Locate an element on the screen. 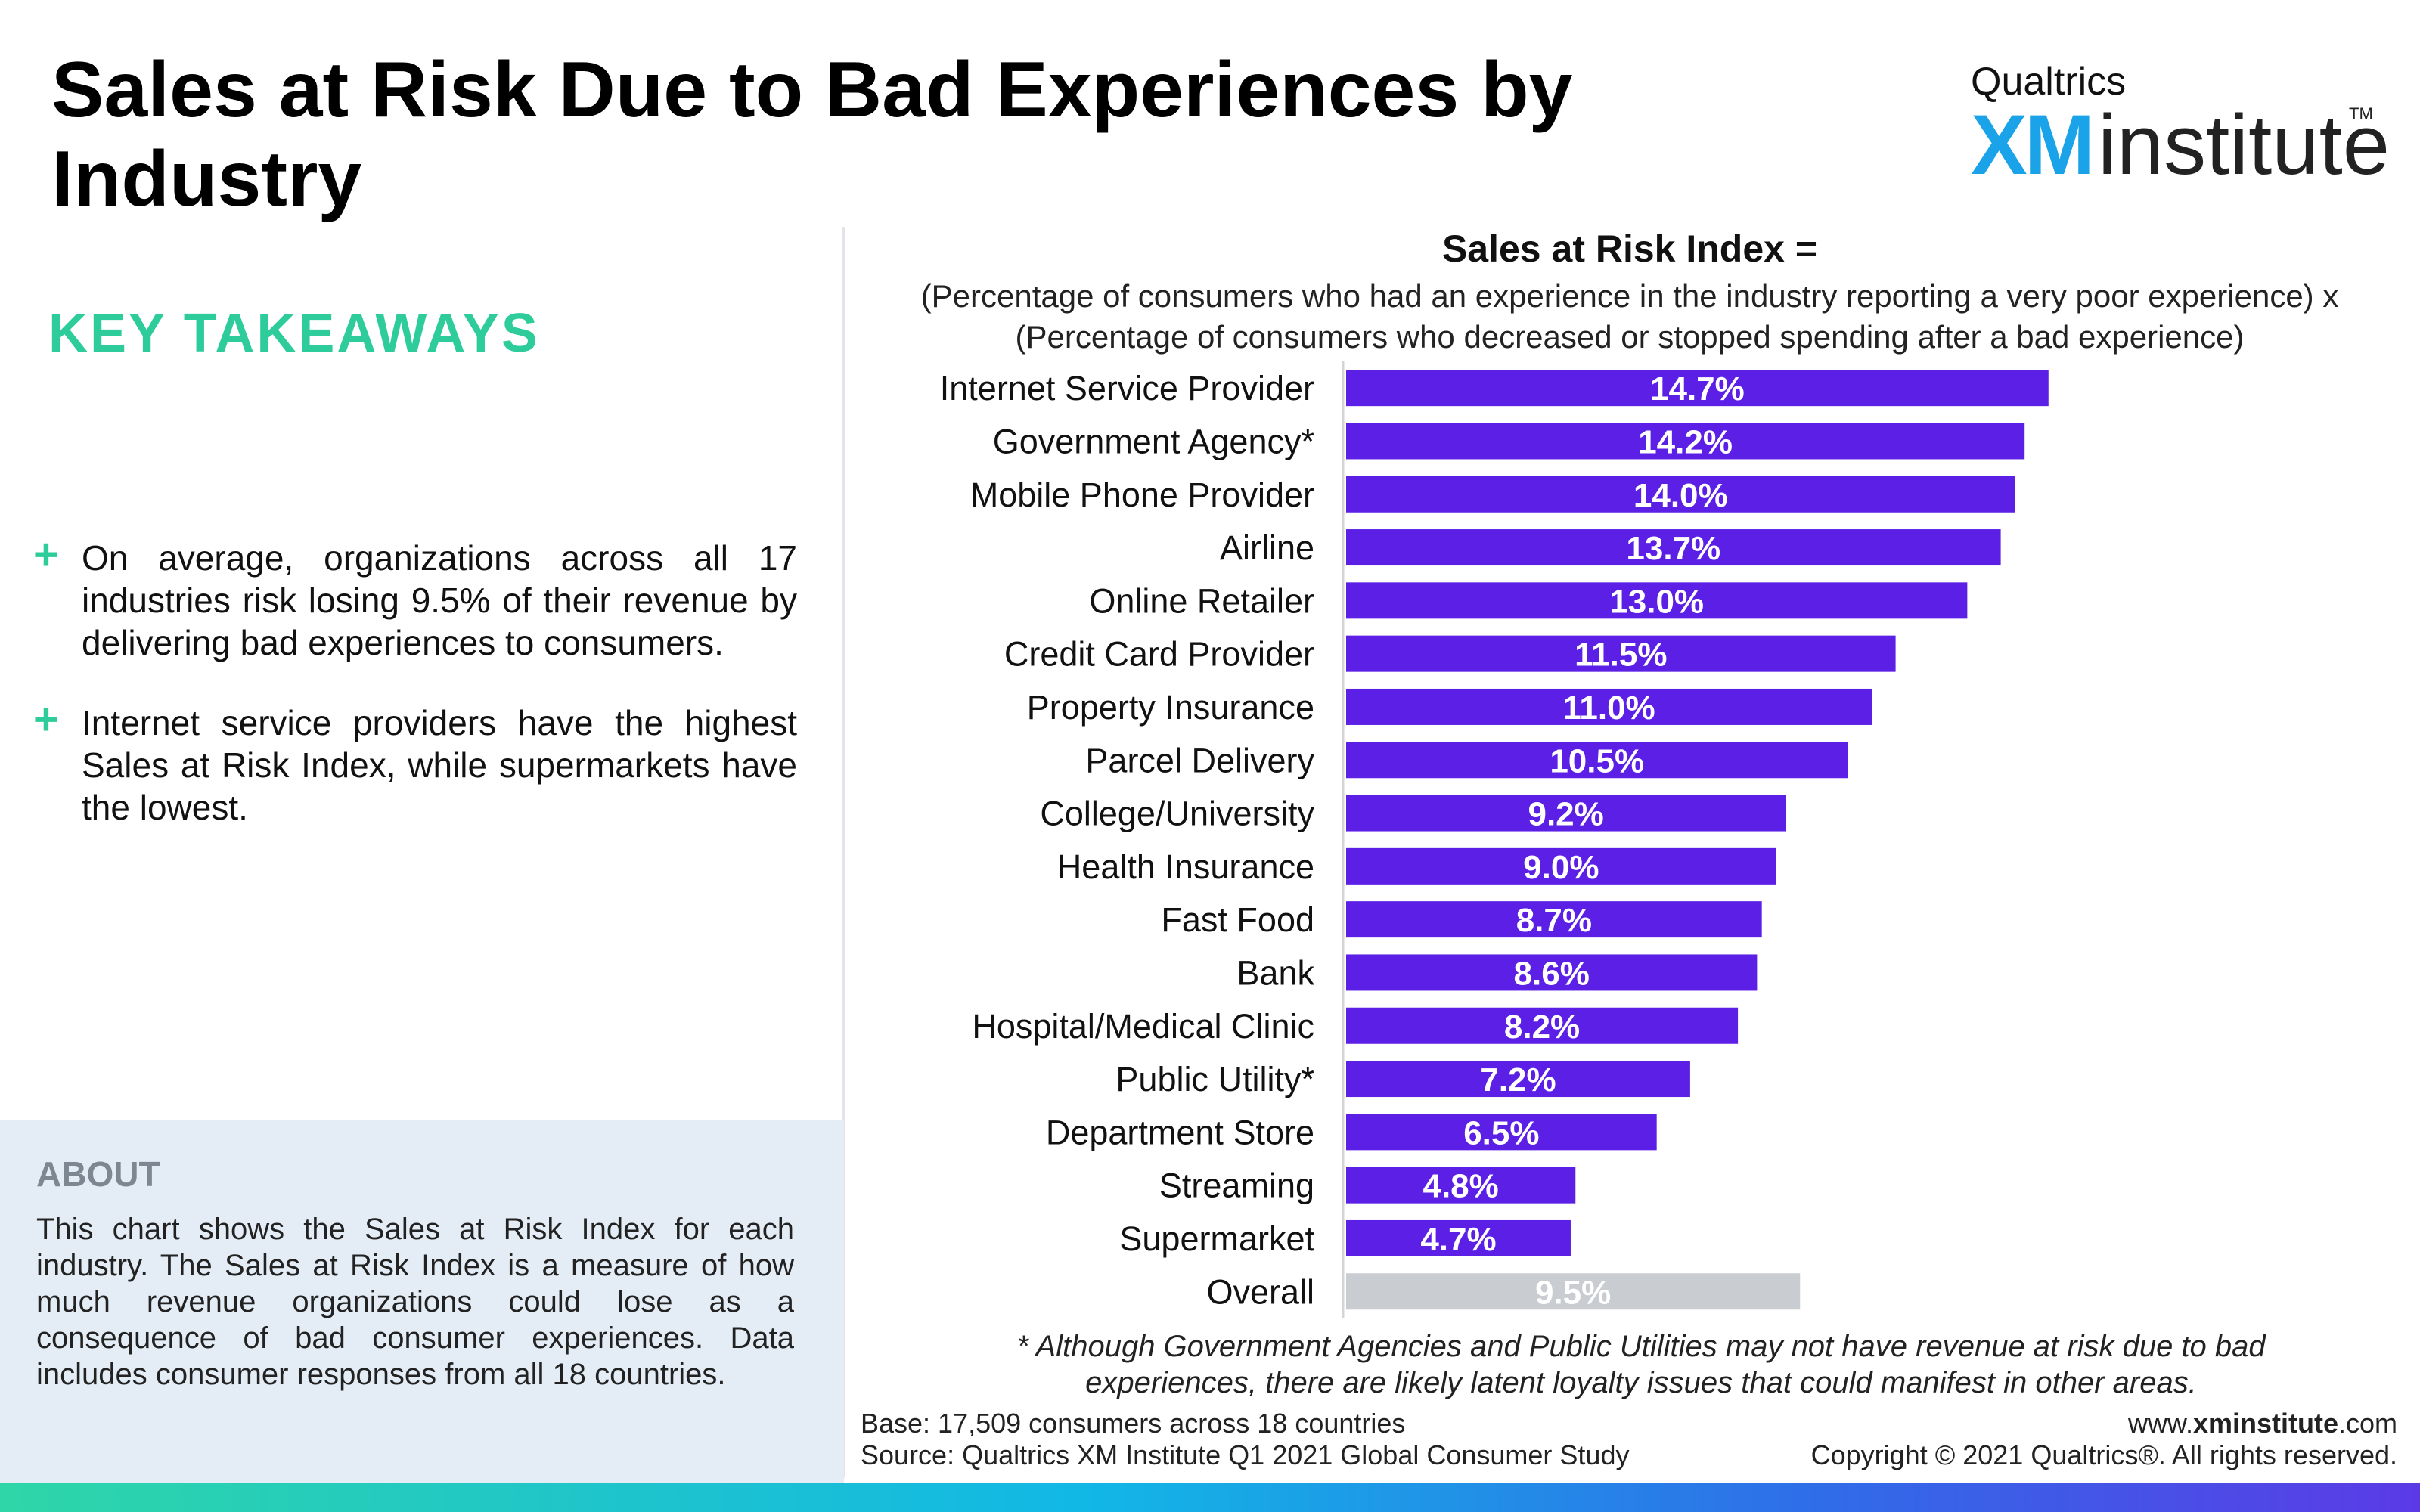 The image size is (2420, 1512). bar-value-label: 8.6% is located at coordinates (1552, 974).